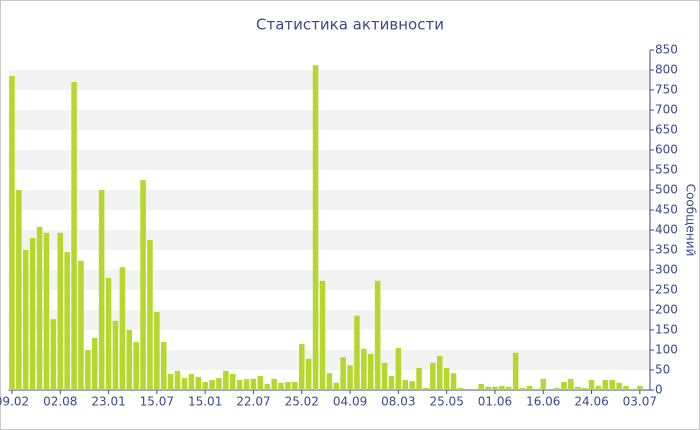  What do you see at coordinates (253, 402) in the screenshot?
I see `x-tick-label: 22.07` at bounding box center [253, 402].